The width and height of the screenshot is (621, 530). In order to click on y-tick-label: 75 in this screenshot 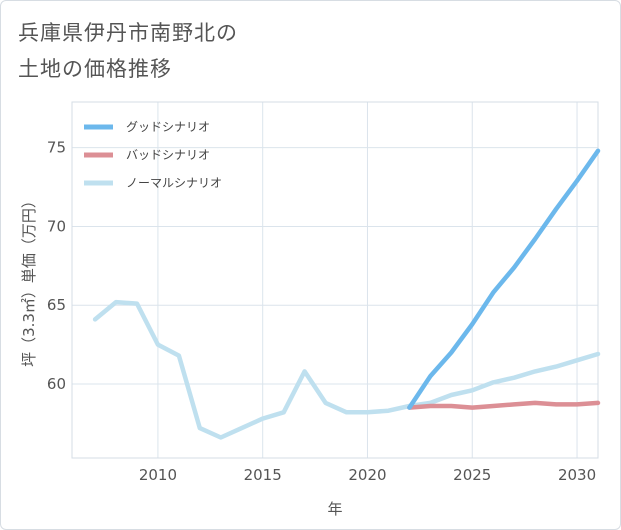, I will do `click(56, 148)`.